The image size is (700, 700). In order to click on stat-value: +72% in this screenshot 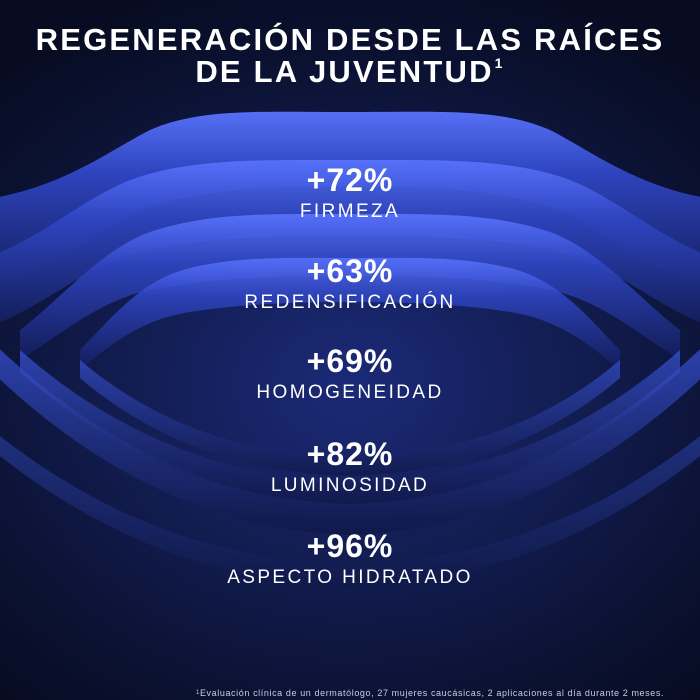, I will do `click(350, 180)`.